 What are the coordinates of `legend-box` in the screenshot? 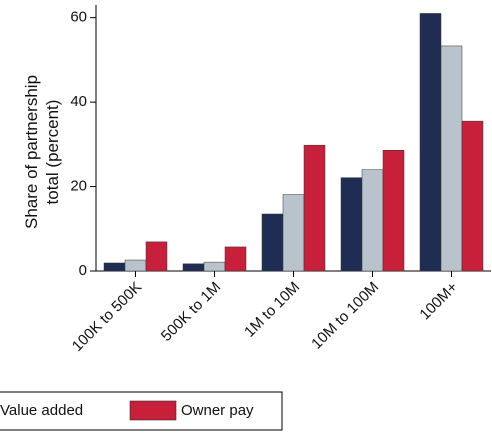 It's located at (141, 411).